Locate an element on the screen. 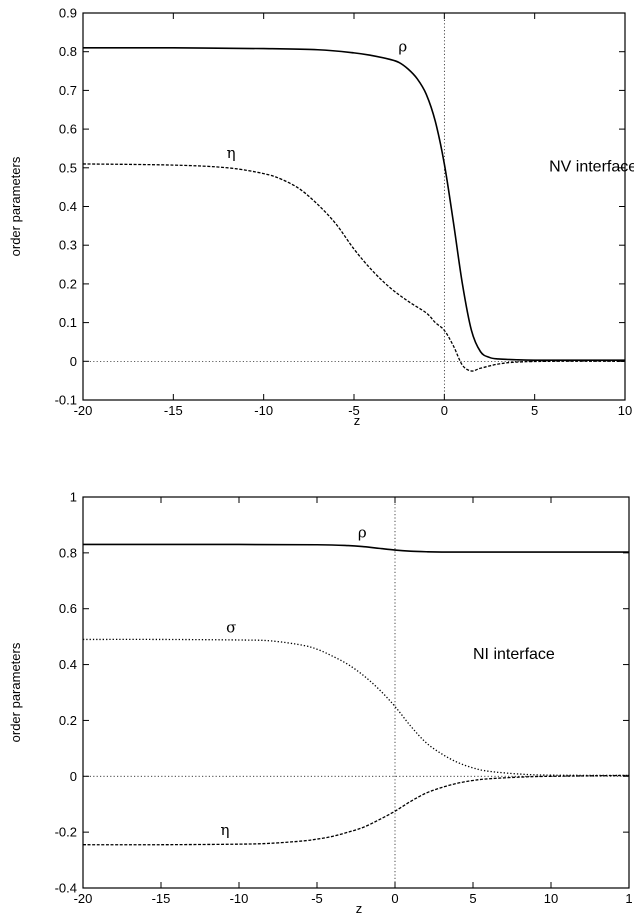 The width and height of the screenshot is (634, 915). chart1-xtick-label: -20 is located at coordinates (83, 410).